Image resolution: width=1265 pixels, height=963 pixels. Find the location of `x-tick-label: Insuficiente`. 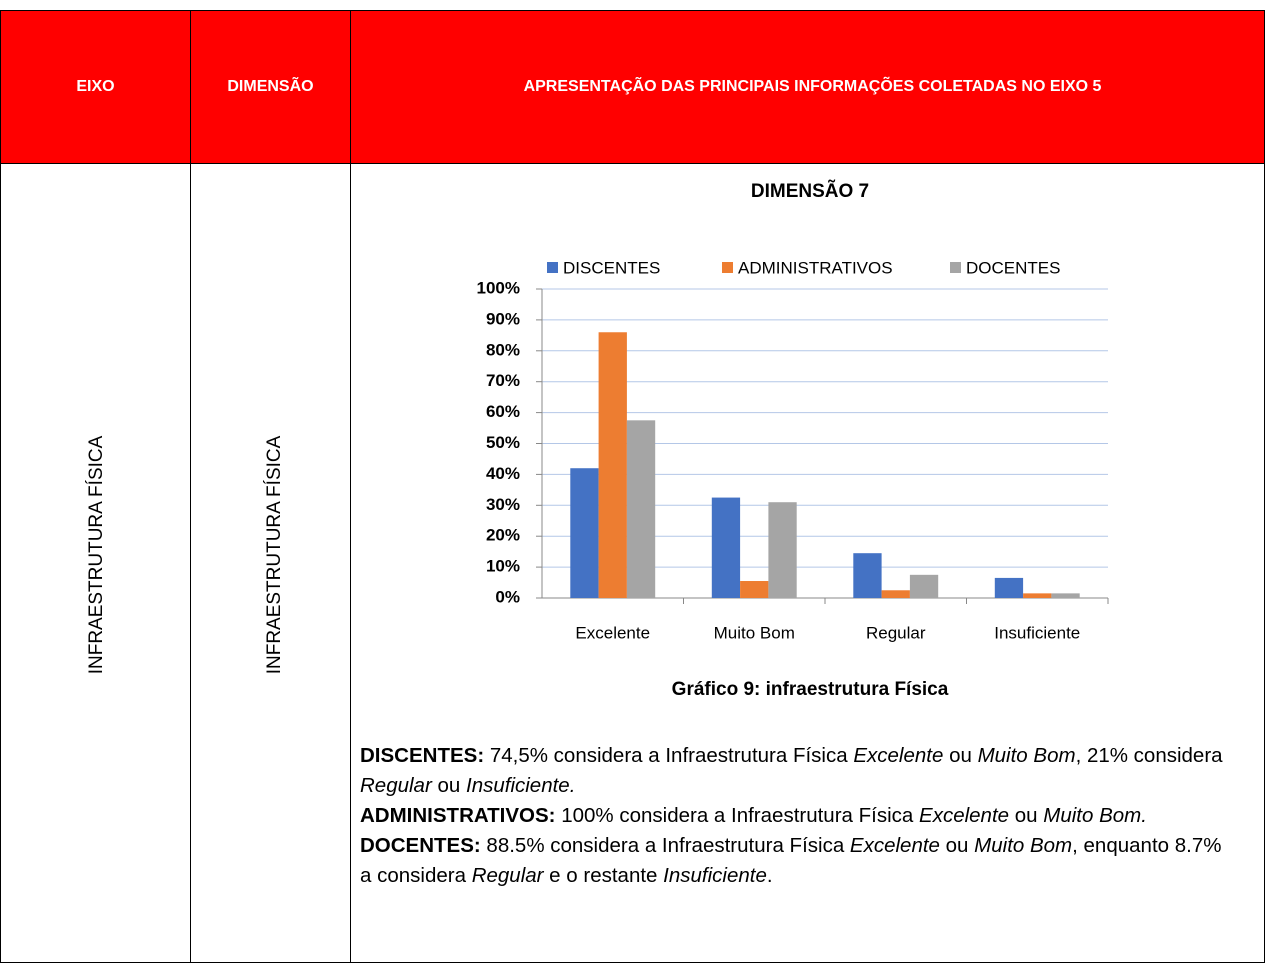

x-tick-label: Insuficiente is located at coordinates (1037, 632).